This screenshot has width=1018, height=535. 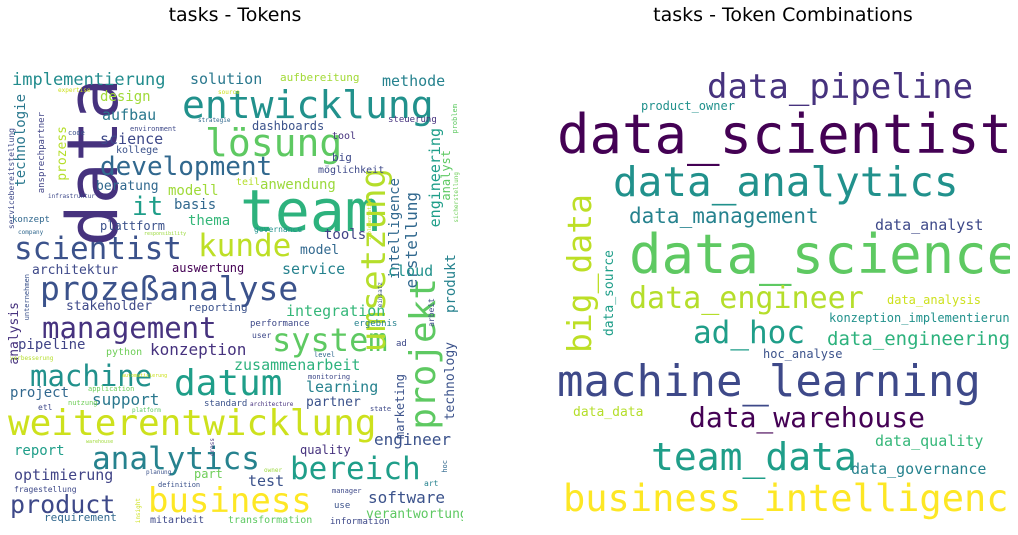 I want to click on word-state: state, so click(x=381, y=409).